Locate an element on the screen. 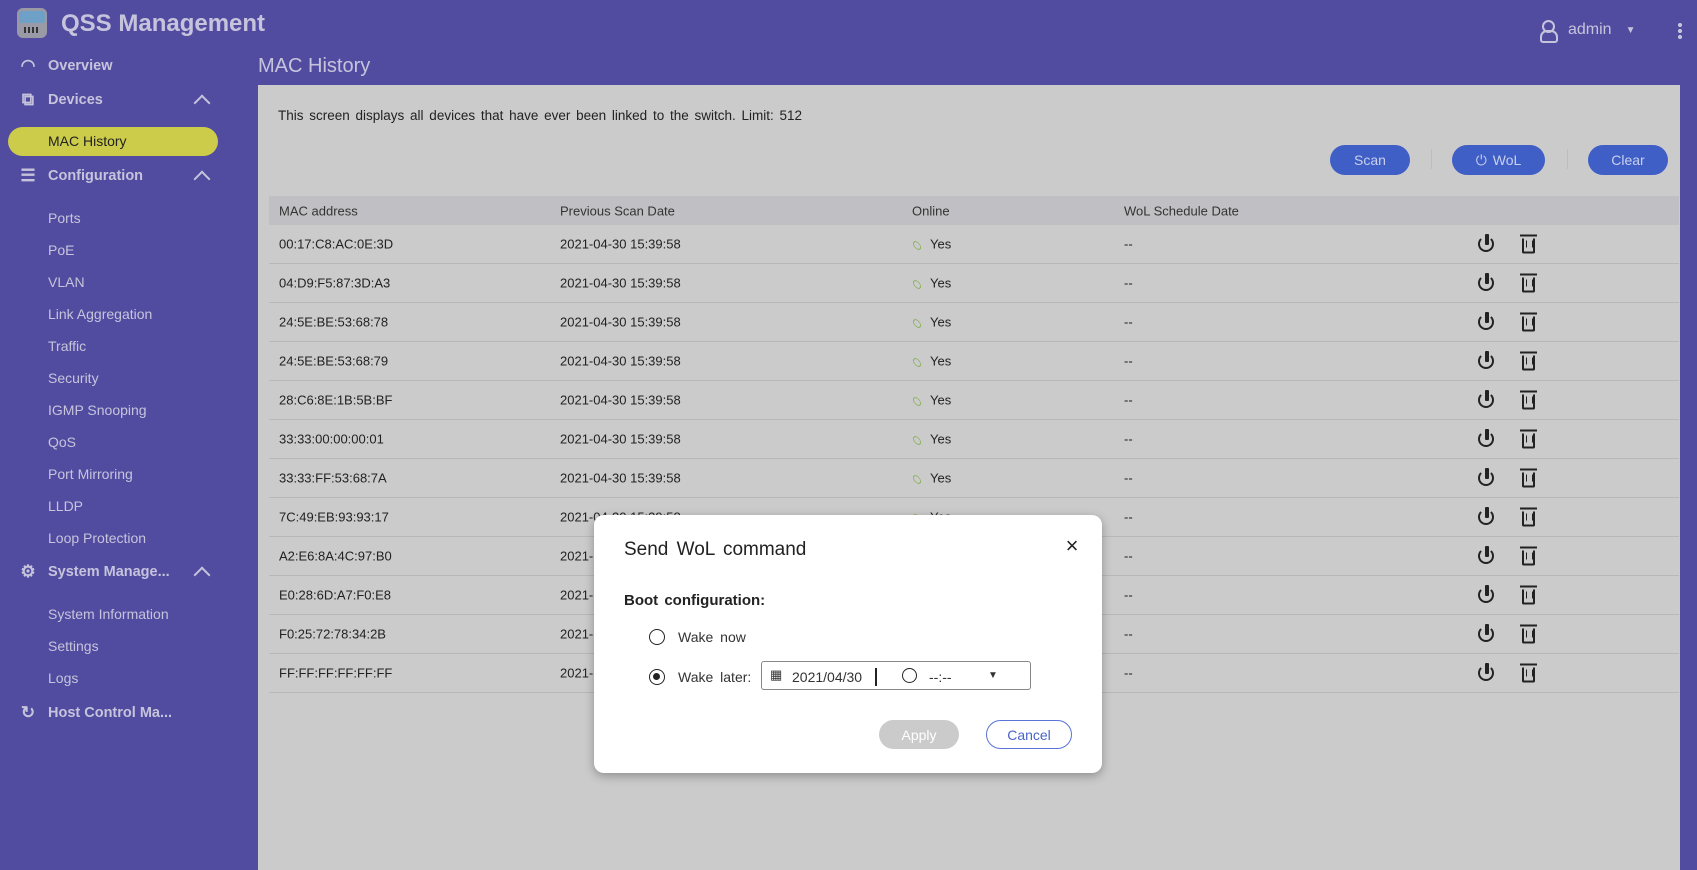 The width and height of the screenshot is (1697, 870). apply-button: Apply is located at coordinates (919, 734).